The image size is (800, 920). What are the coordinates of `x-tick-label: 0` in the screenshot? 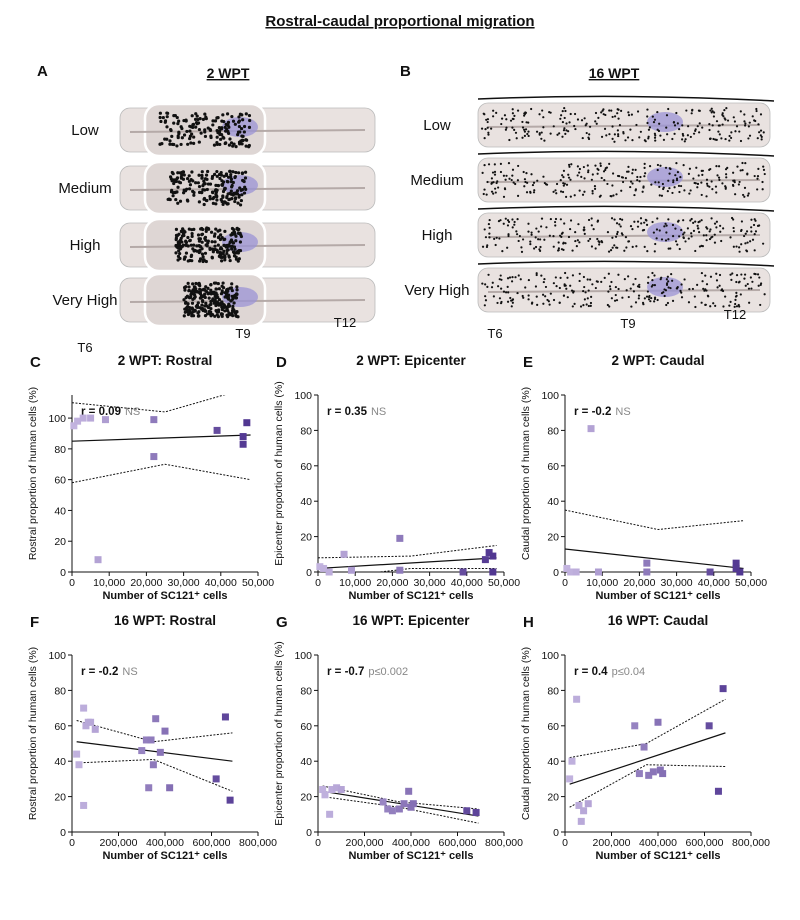 It's located at (318, 843).